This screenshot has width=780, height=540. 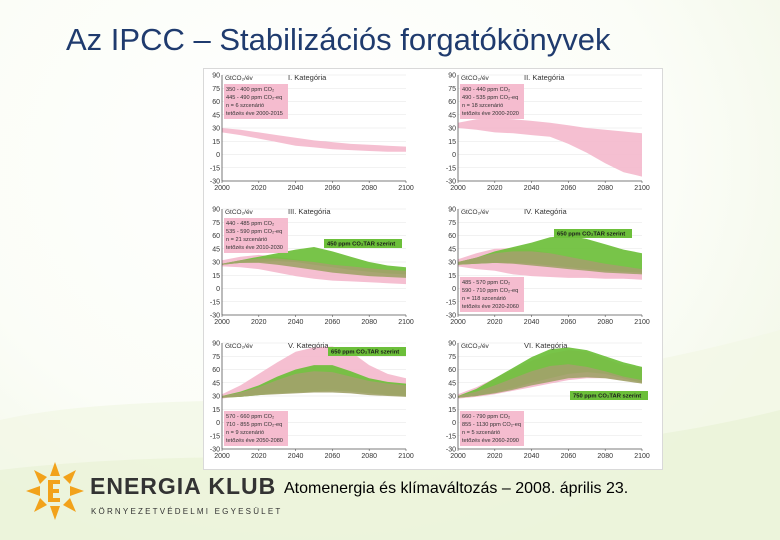 I want to click on scenario-box-line: n = 21 szcenárió, so click(x=246, y=240).